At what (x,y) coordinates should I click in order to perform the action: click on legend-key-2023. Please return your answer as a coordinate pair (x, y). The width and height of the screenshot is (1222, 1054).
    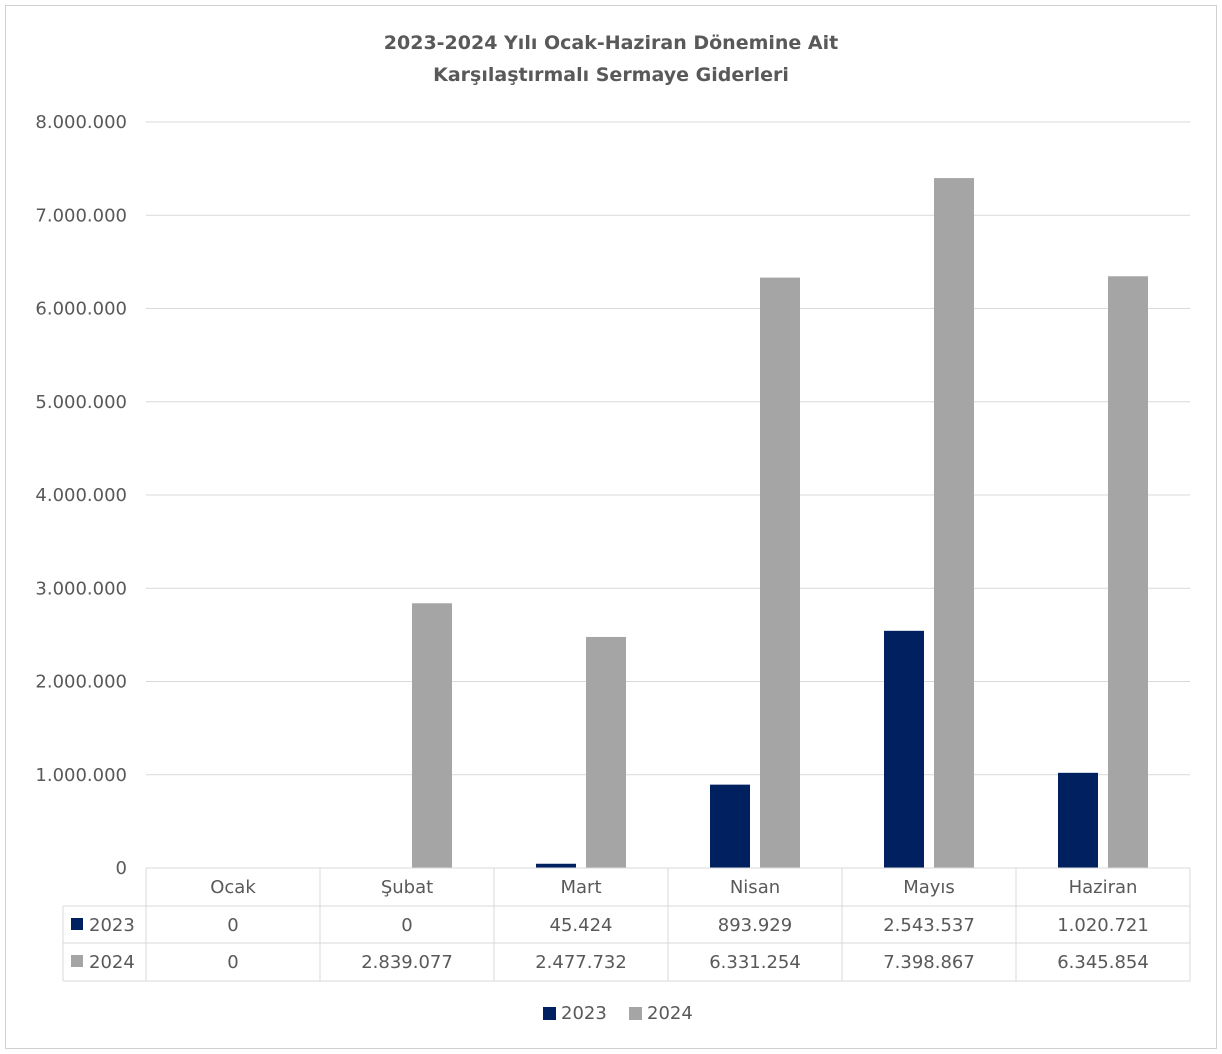
    Looking at the image, I should click on (77, 924).